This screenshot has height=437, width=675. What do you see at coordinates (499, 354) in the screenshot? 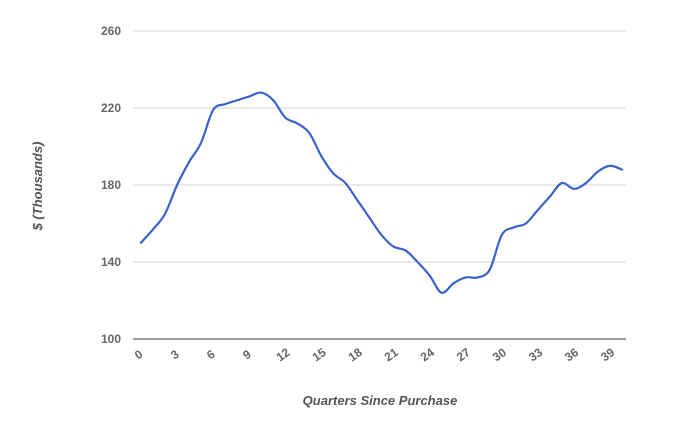
I see `x-tick-label: 30` at bounding box center [499, 354].